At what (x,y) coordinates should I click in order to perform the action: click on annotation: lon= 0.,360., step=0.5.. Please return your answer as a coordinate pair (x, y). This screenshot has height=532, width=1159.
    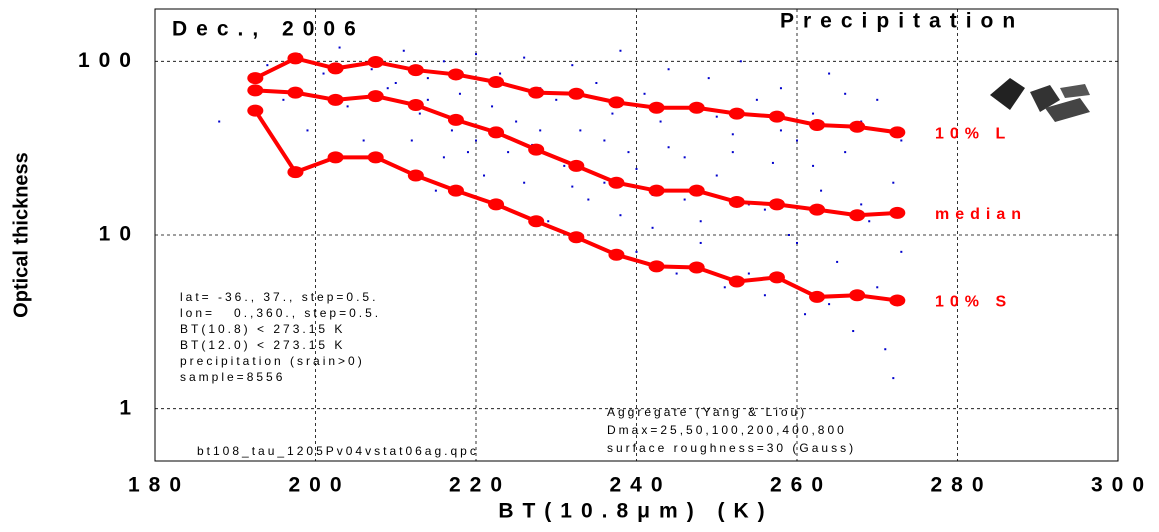
    Looking at the image, I should click on (280, 313).